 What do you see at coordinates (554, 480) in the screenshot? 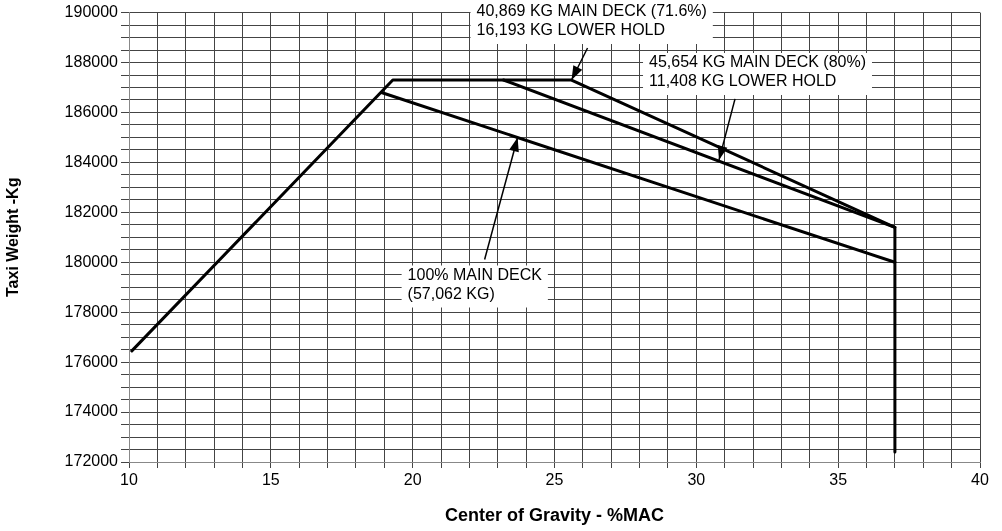
I see `x-tick-label: 25` at bounding box center [554, 480].